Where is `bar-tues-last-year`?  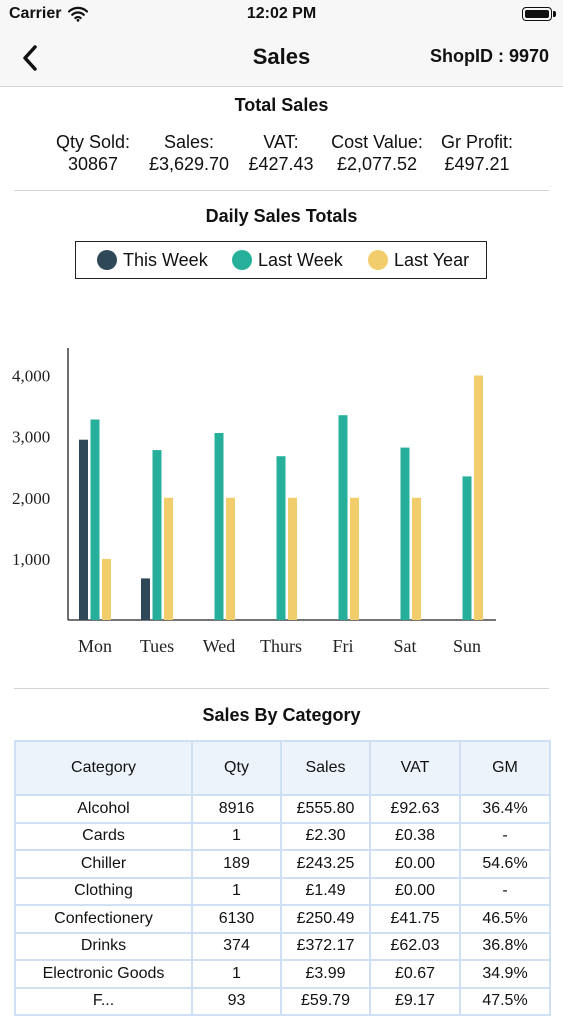
bar-tues-last-year is located at coordinates (168, 558).